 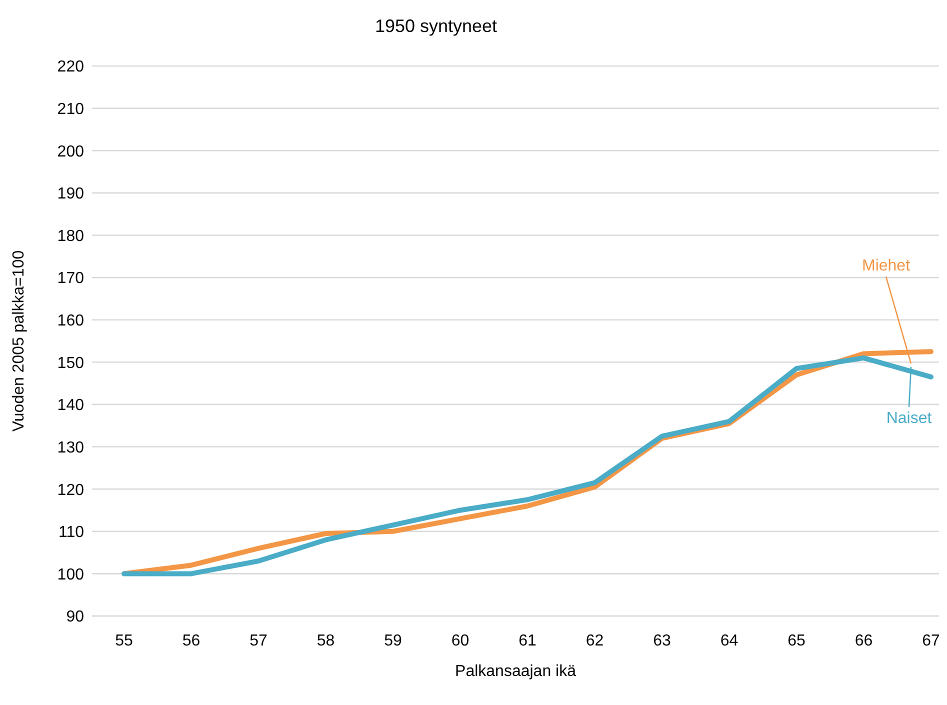 I want to click on y-axis-title: Vuoden 2005 palkka=100, so click(x=19, y=341).